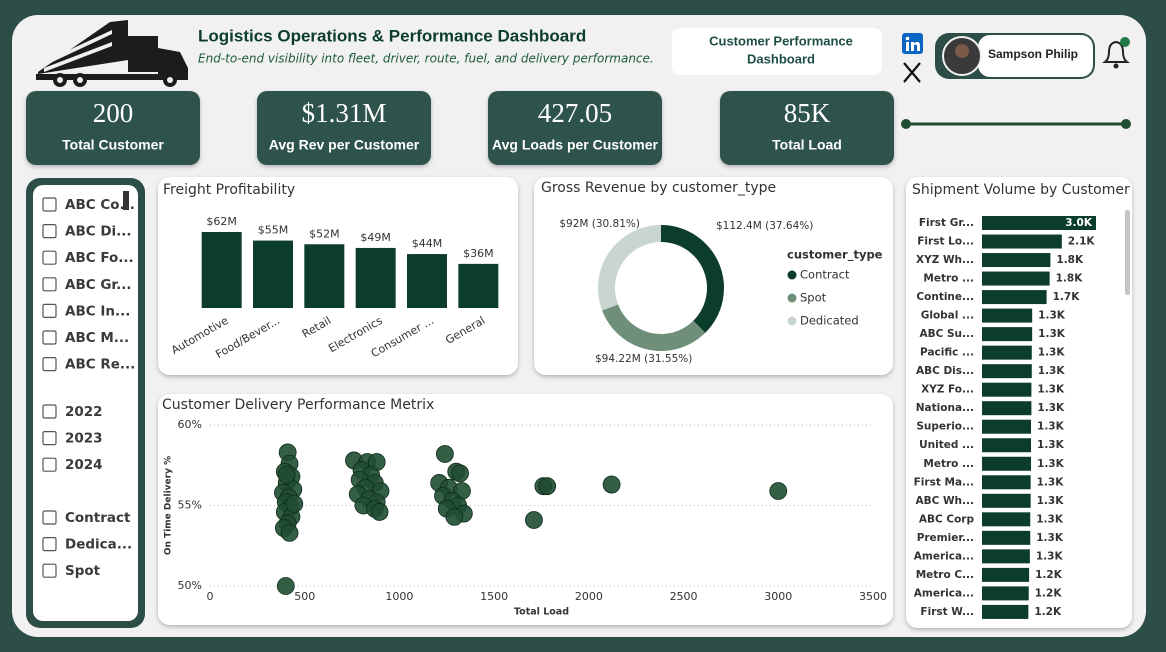  Describe the element at coordinates (781, 58) in the screenshot. I see `nav-button-text: Dashboard` at that location.